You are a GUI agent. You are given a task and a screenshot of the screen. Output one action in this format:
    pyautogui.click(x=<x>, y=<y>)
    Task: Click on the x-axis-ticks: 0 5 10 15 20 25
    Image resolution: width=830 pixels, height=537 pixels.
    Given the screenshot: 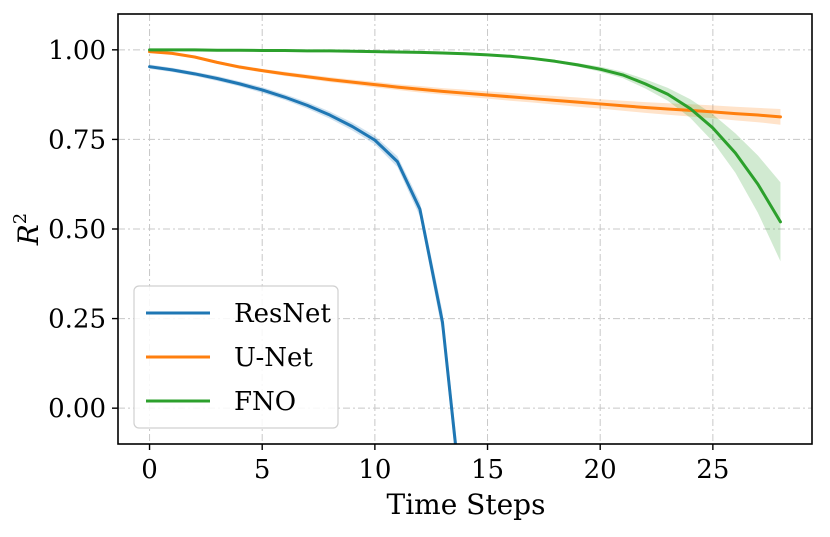 What is the action you would take?
    pyautogui.click(x=435, y=464)
    